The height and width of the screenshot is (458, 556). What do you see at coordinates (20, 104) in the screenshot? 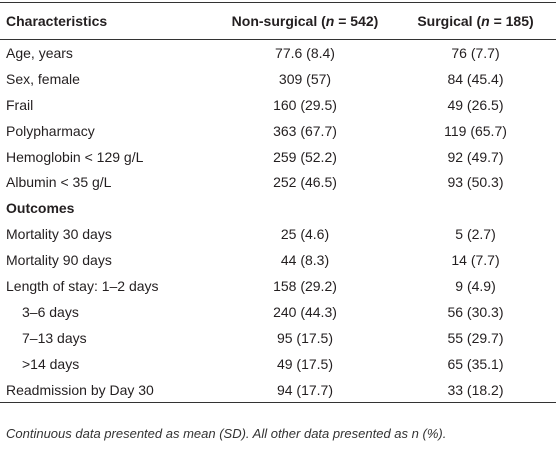
I see `row-label: Frail` at bounding box center [20, 104].